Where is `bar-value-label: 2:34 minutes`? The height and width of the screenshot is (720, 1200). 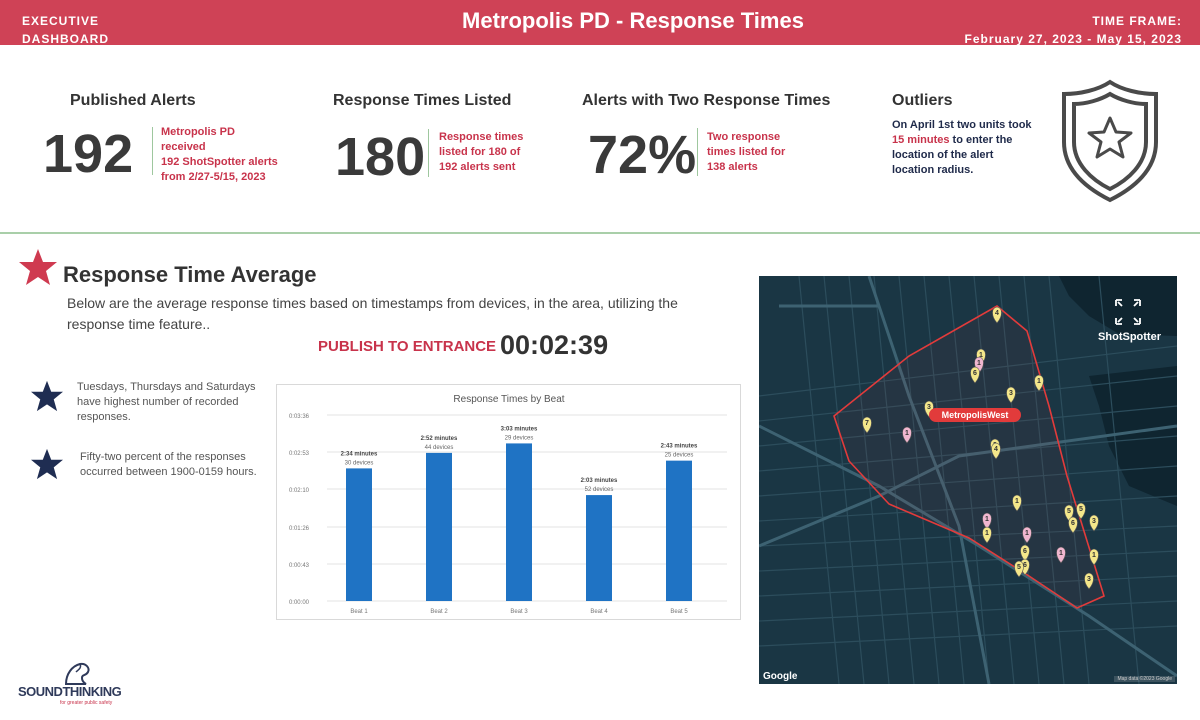
bar-value-label: 2:34 minutes is located at coordinates (359, 454).